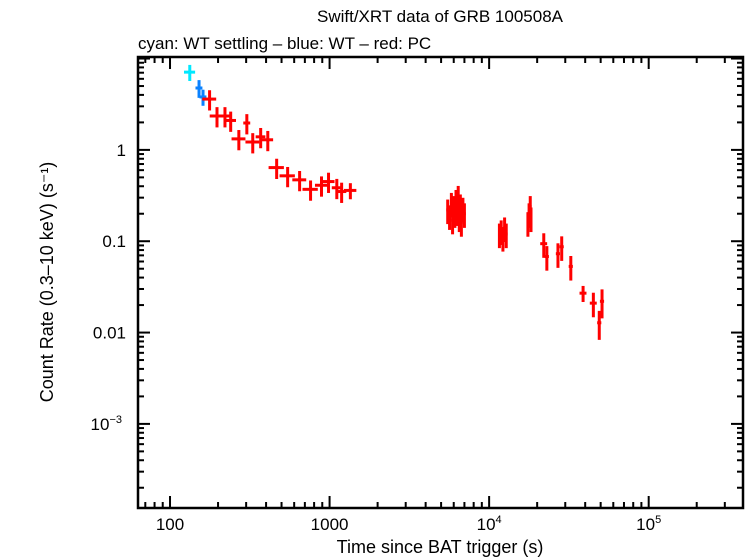 Image resolution: width=746 pixels, height=558 pixels. I want to click on data-point-wt-settling, so click(190, 72).